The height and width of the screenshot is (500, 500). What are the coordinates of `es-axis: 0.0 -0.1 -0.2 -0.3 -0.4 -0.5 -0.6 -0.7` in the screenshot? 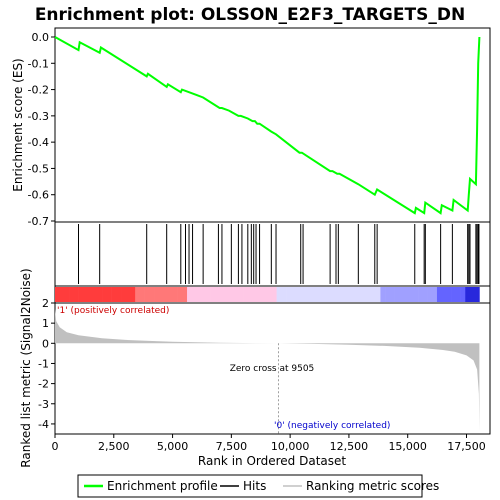 It's located at (41, 129).